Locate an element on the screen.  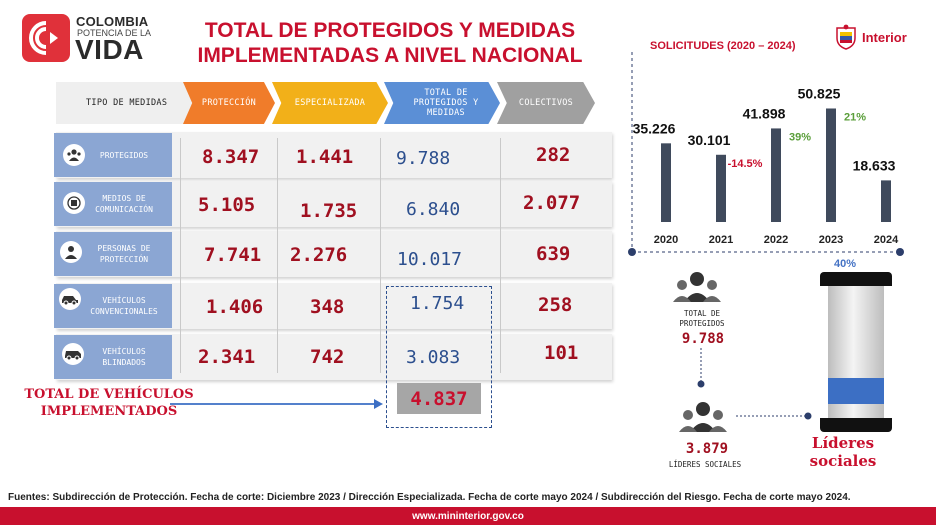
armored-car-icon is located at coordinates (73, 354).